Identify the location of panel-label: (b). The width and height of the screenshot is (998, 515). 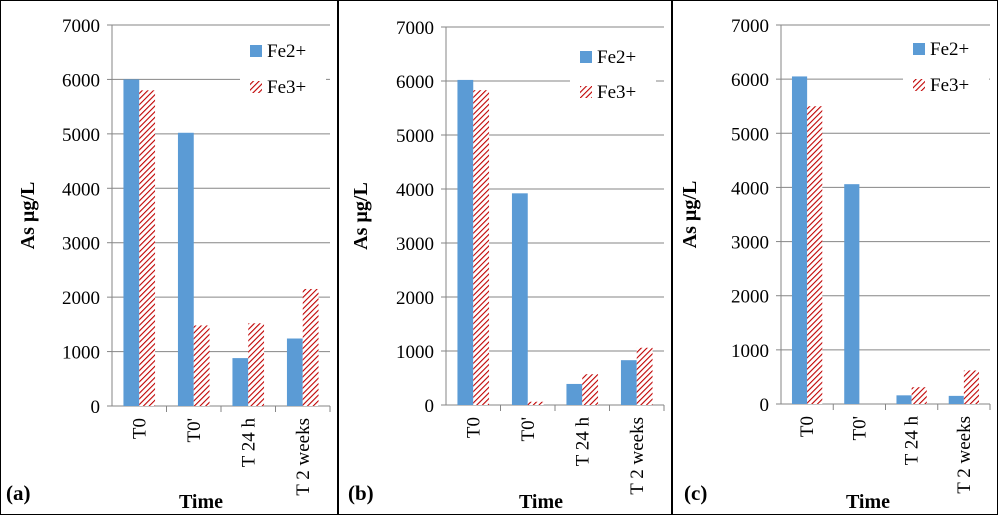
(361, 493).